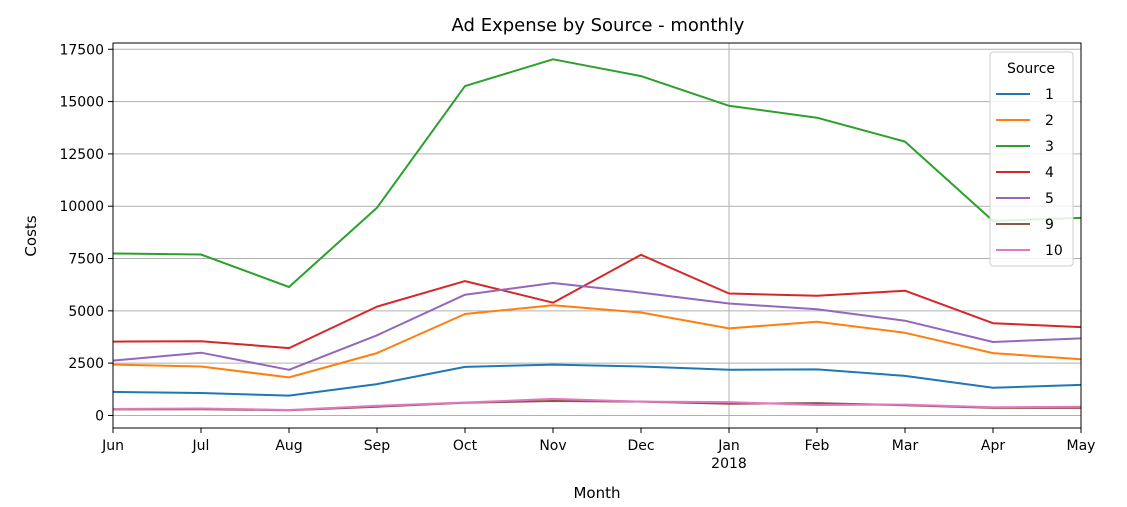 The image size is (1127, 507). I want to click on y-tick-label: 0, so click(99, 416).